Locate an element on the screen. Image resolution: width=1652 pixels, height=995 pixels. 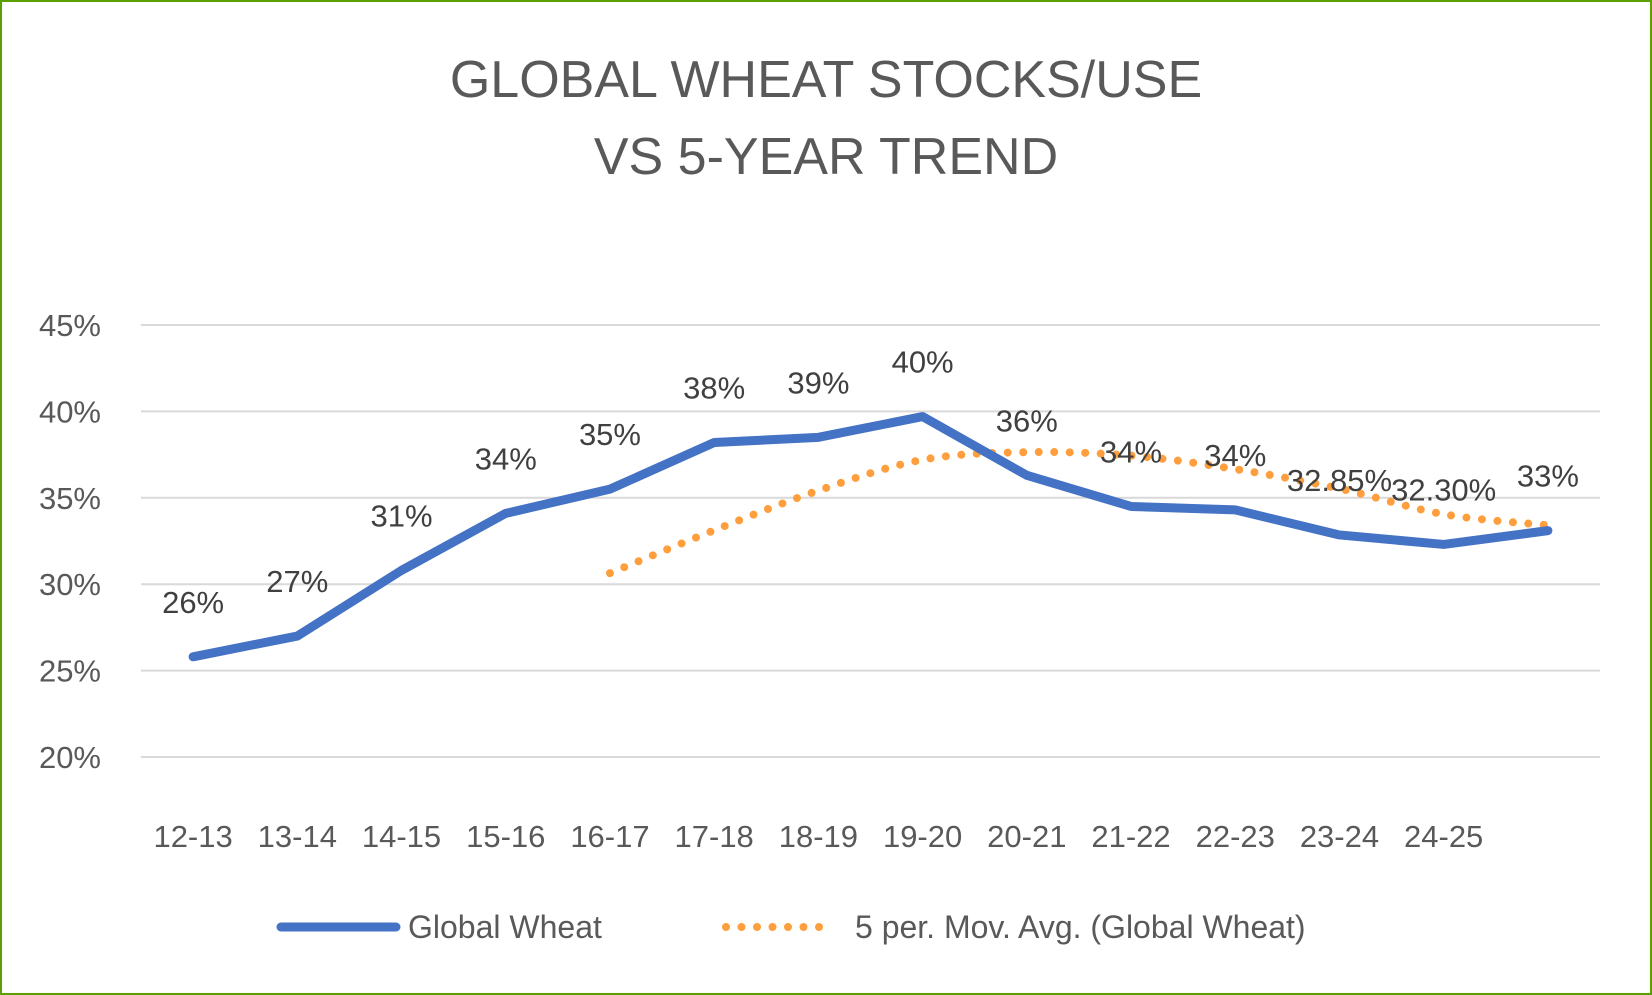
y-tick-label: 20% is located at coordinates (70, 757).